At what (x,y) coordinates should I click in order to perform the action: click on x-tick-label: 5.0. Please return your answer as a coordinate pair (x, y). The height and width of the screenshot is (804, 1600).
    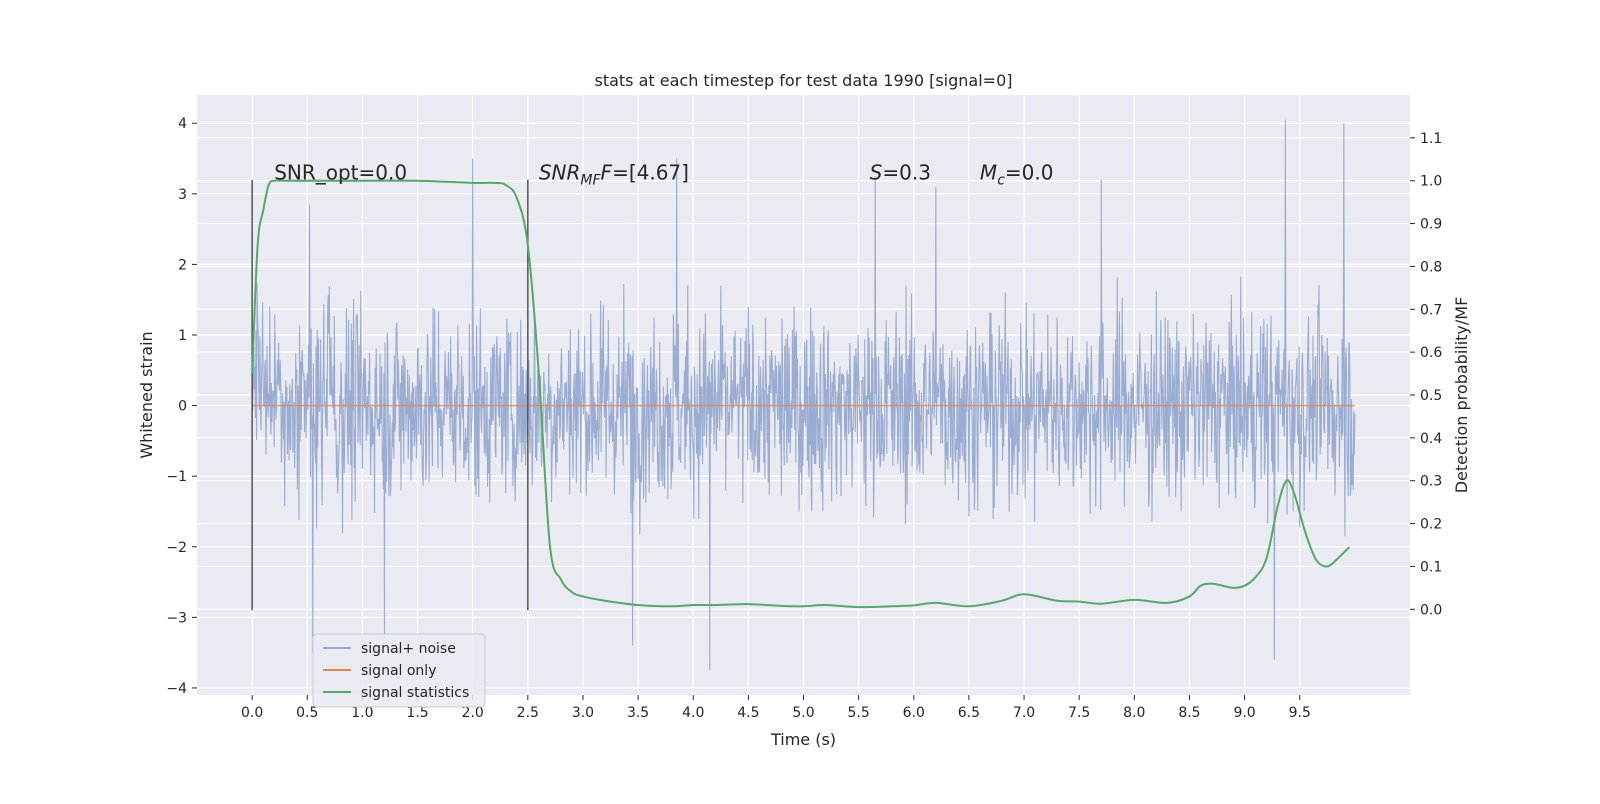
    Looking at the image, I should click on (803, 713).